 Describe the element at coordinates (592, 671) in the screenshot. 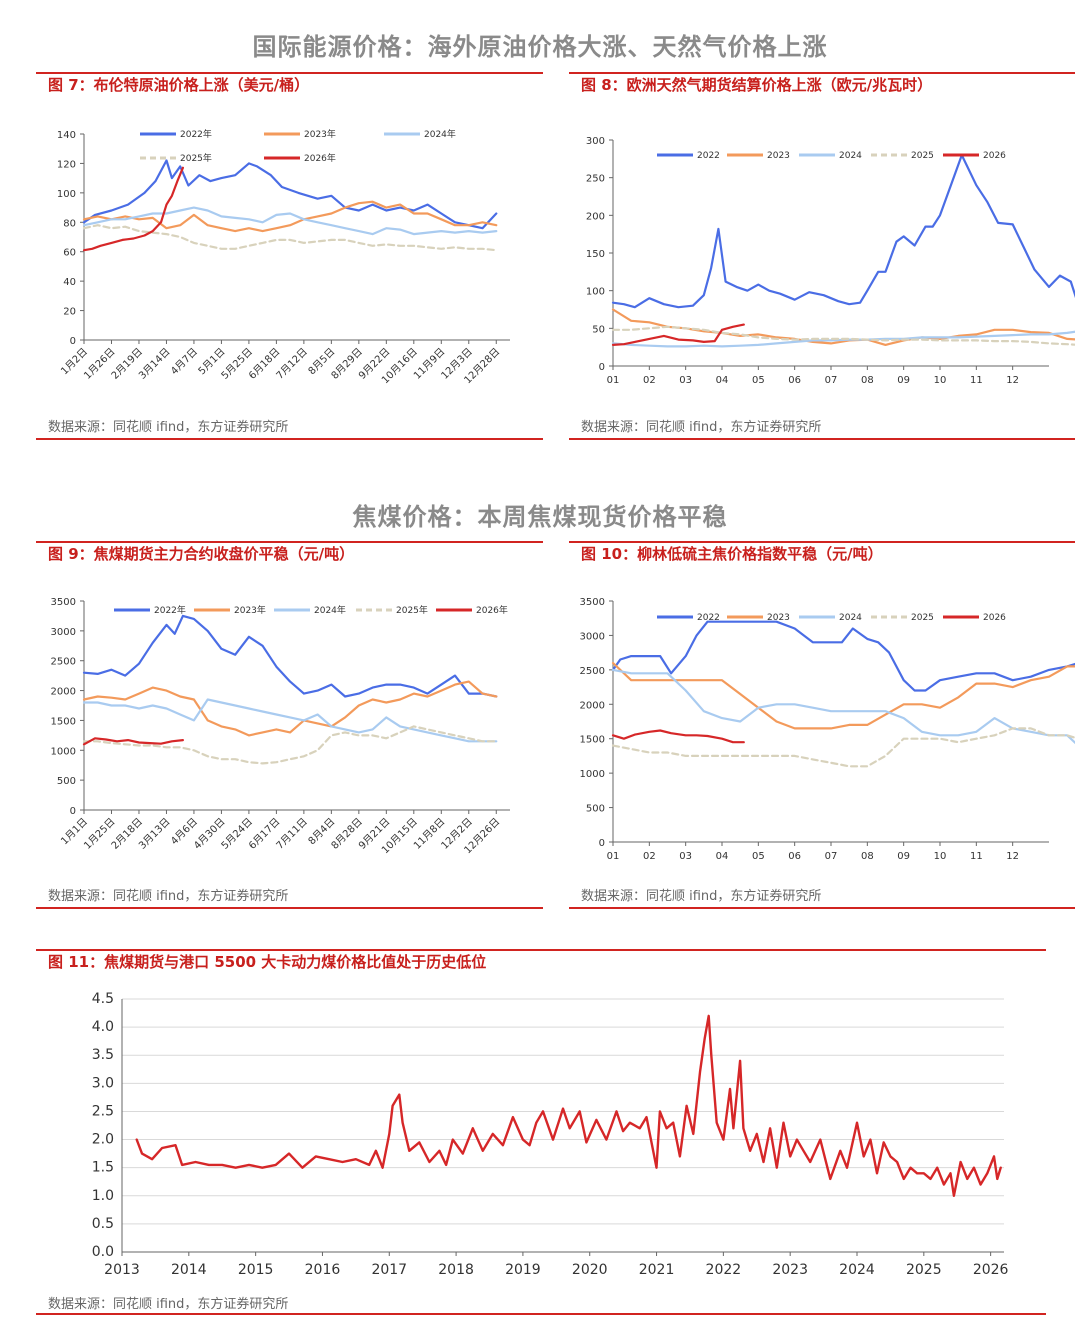

I see `fig10-ytick-label: 2500` at that location.